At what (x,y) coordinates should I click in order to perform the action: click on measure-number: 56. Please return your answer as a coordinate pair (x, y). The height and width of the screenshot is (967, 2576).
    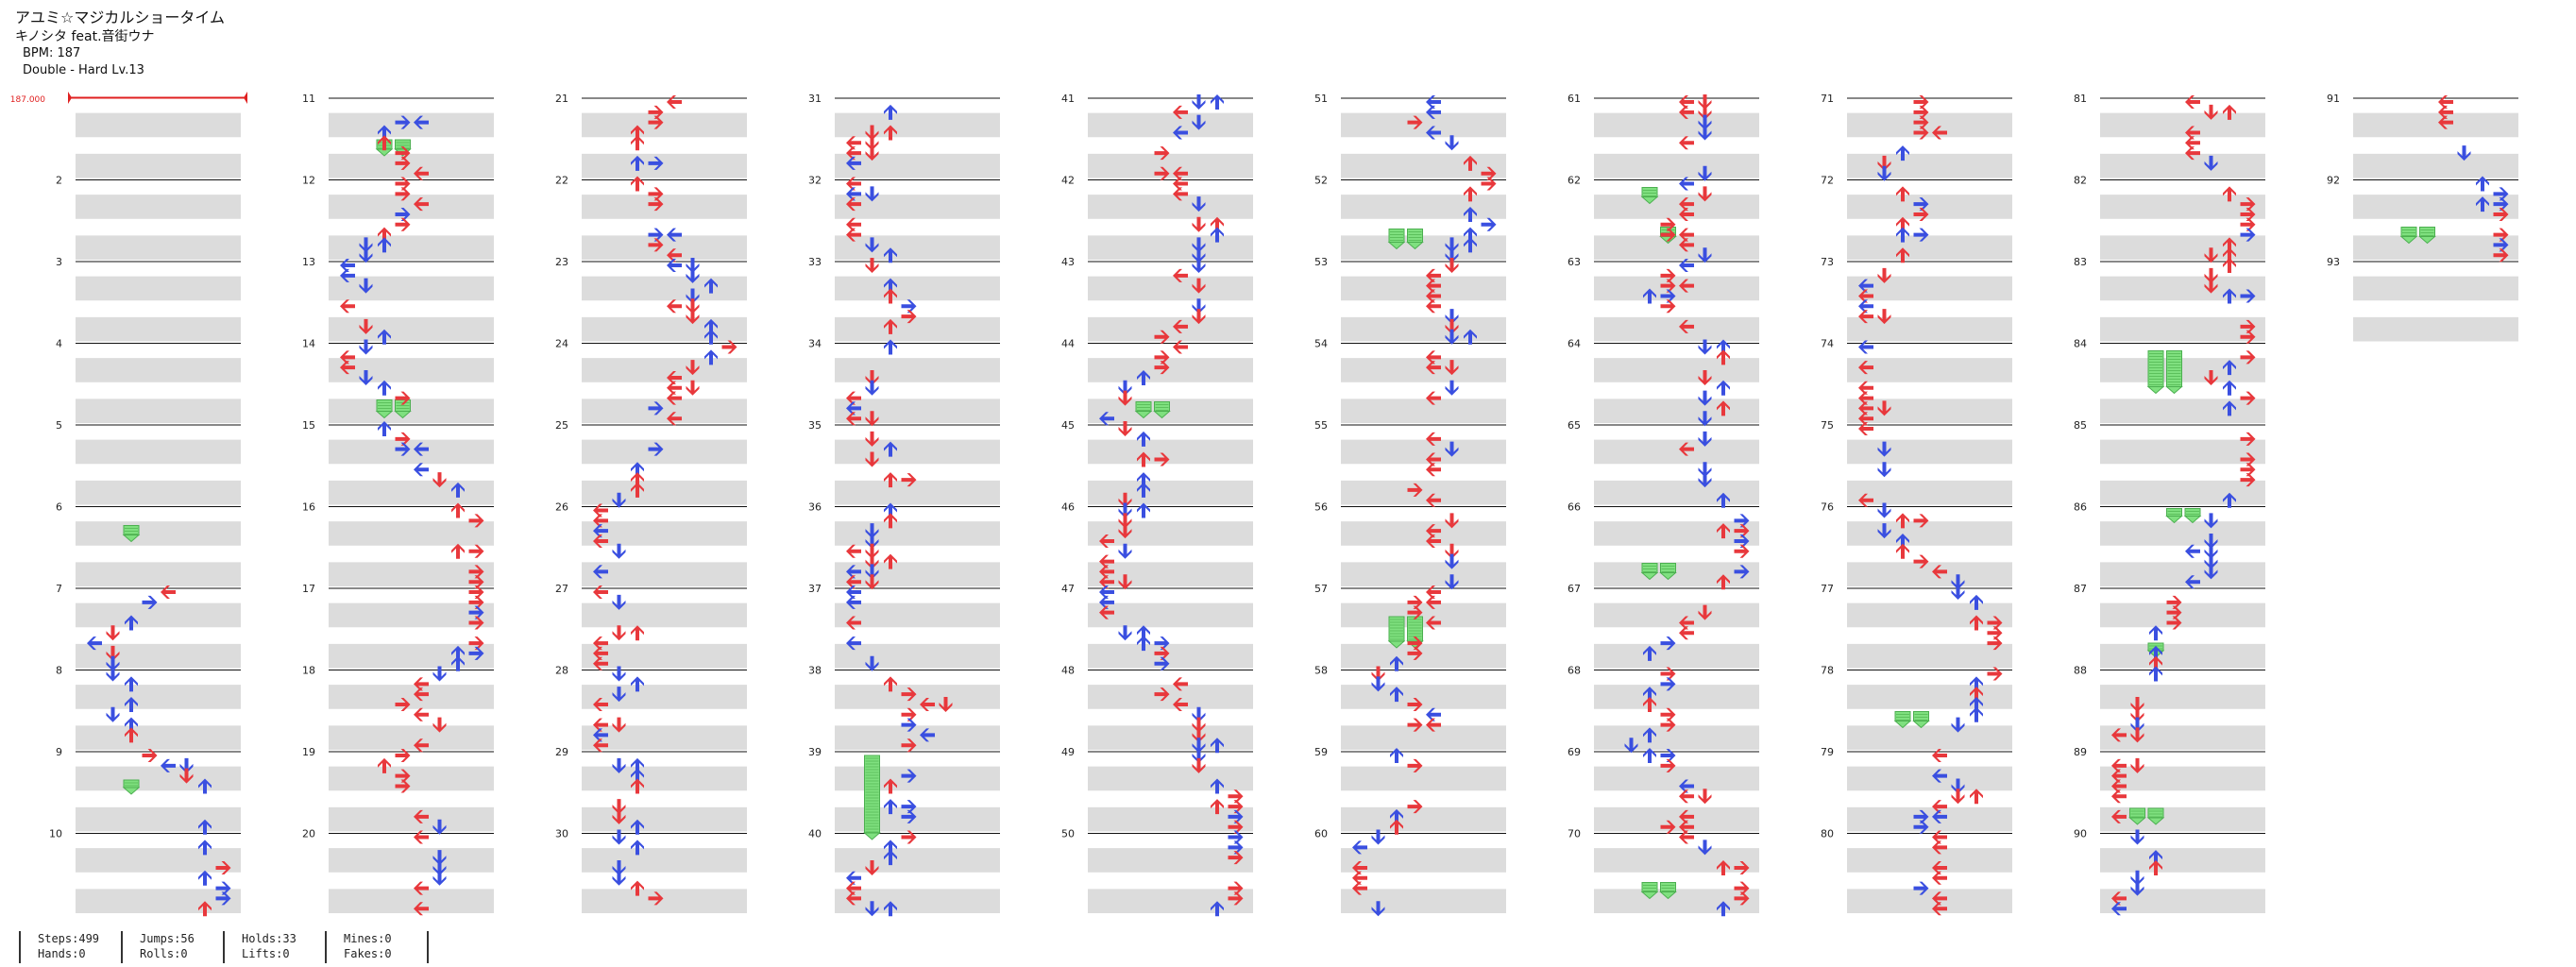
    Looking at the image, I should click on (1321, 508).